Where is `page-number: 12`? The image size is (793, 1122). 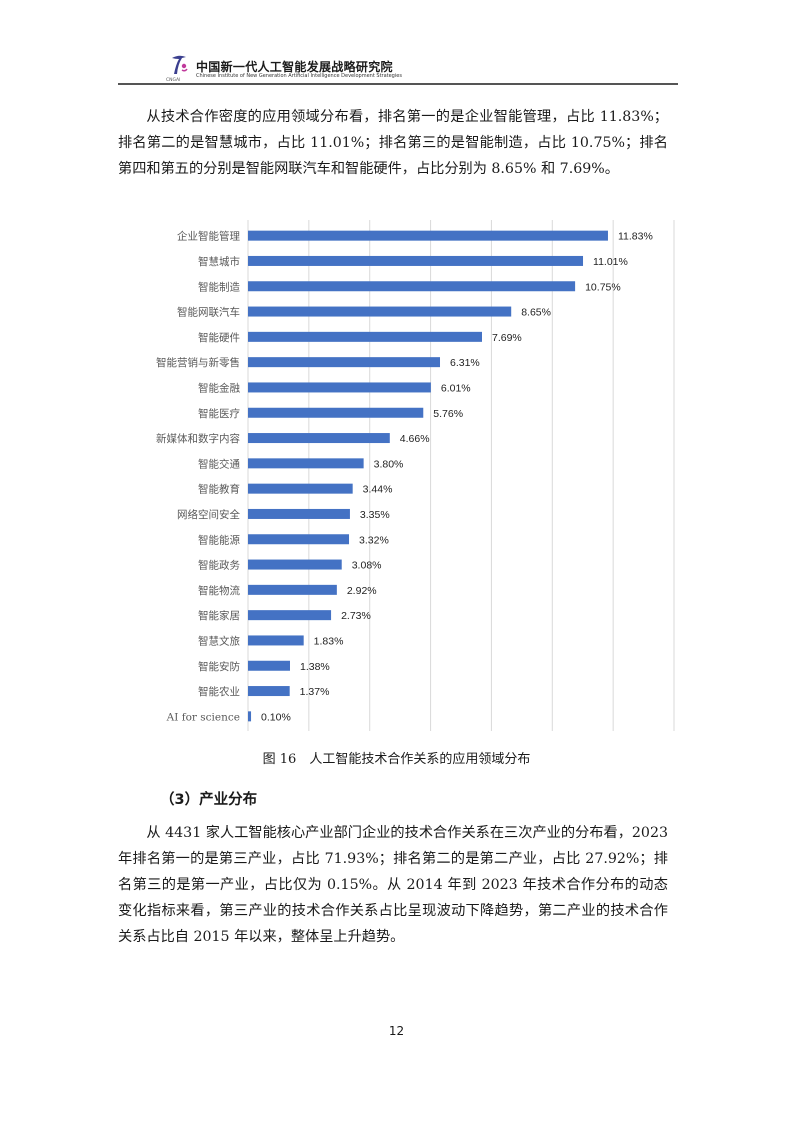
page-number: 12 is located at coordinates (396, 1031).